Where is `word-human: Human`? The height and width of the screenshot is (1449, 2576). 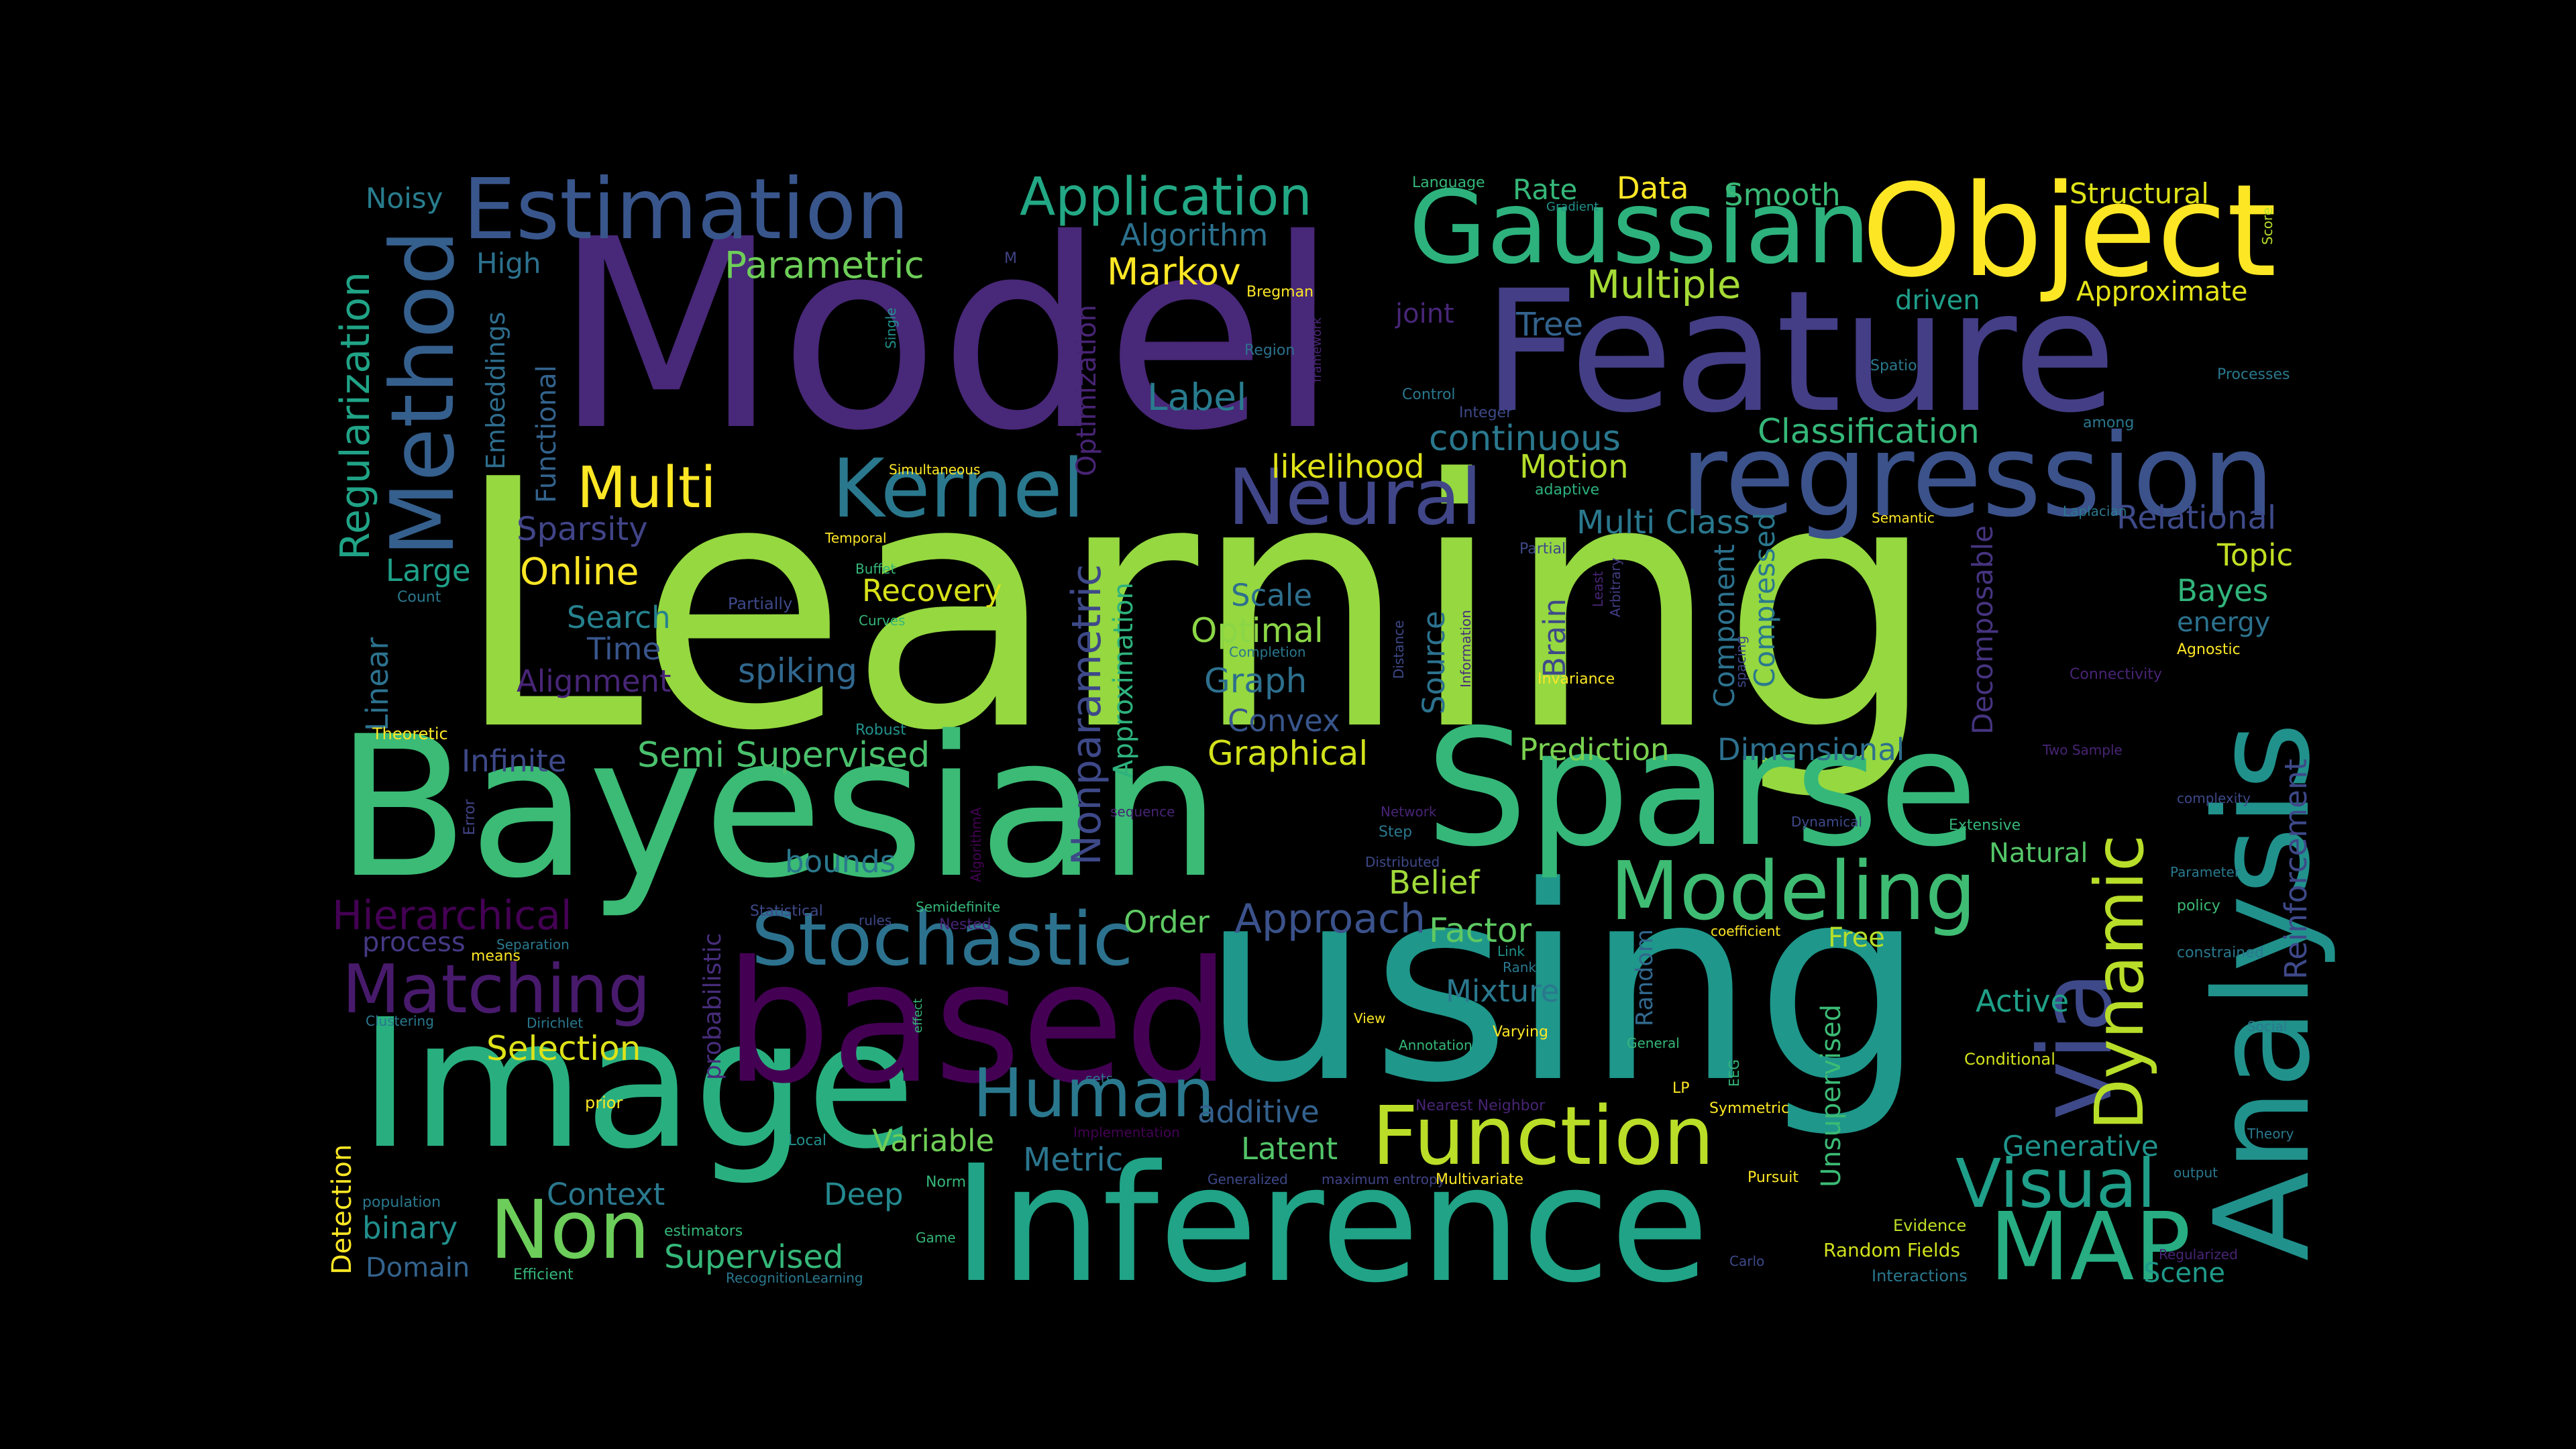 word-human: Human is located at coordinates (1094, 1093).